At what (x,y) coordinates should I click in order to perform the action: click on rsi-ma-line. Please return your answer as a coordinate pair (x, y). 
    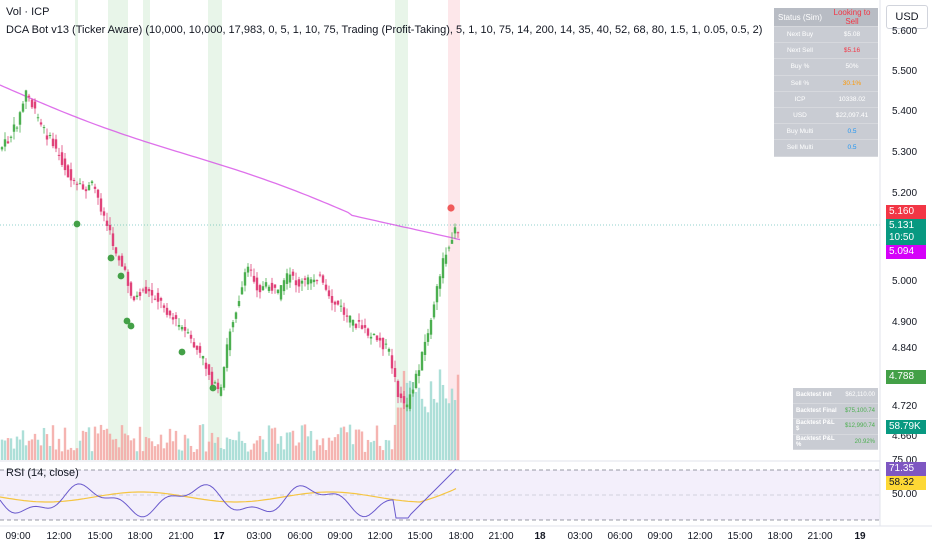
    Looking at the image, I should click on (228, 495).